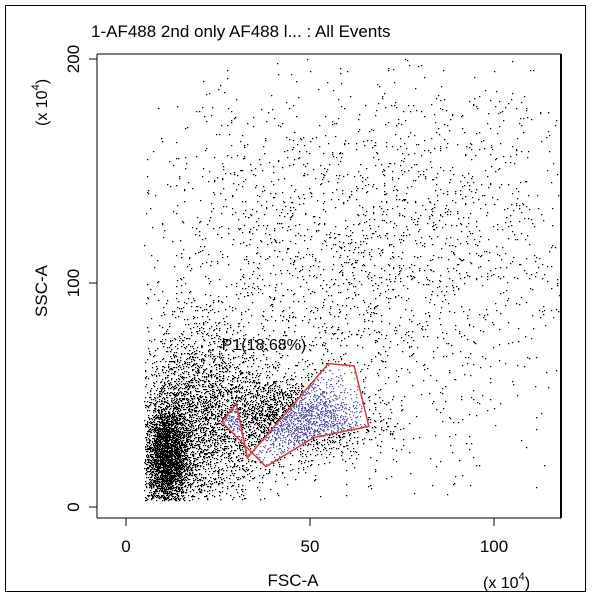 Image resolution: width=593 pixels, height=599 pixels. What do you see at coordinates (241, 31) in the screenshot?
I see `chart-title: 1-AF488 2nd only AF488 l... : All Events` at bounding box center [241, 31].